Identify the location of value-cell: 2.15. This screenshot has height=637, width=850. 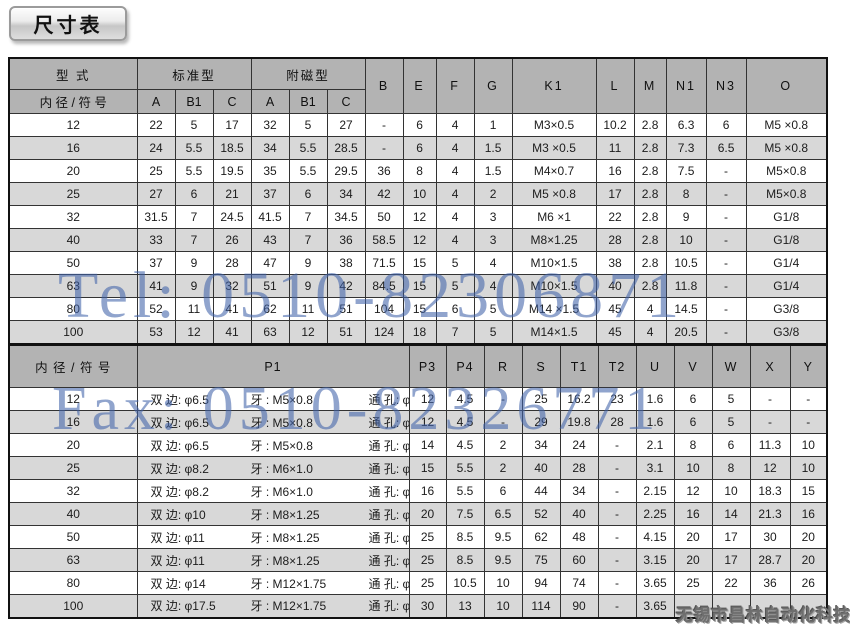
(655, 491).